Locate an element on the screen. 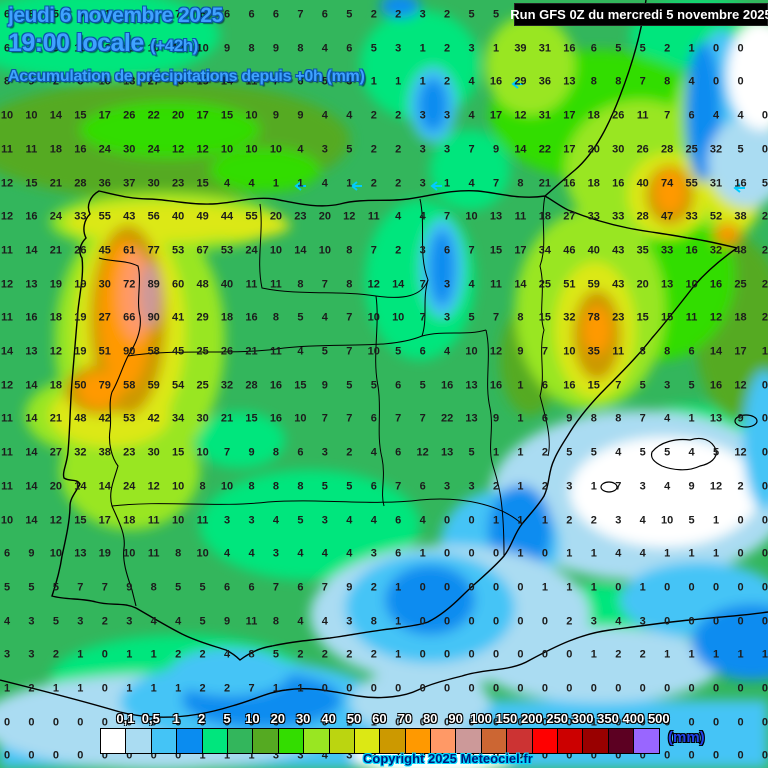  grid-value: 30 is located at coordinates (129, 149).